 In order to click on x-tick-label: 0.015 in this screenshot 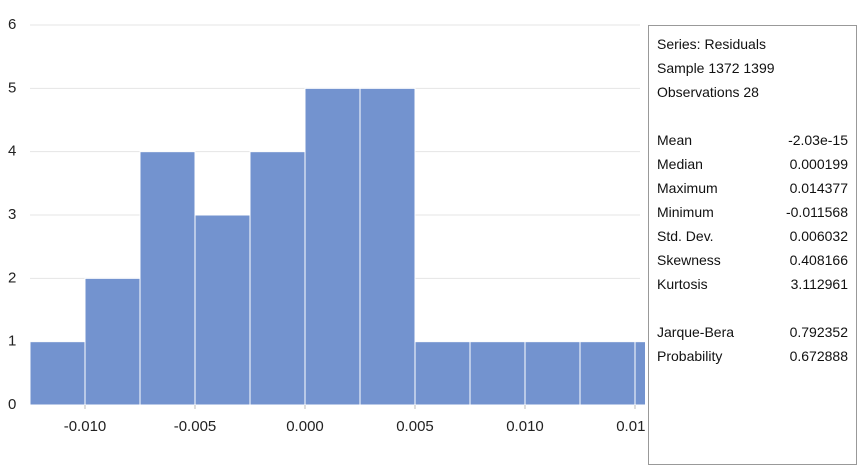, I will do `click(630, 426)`.